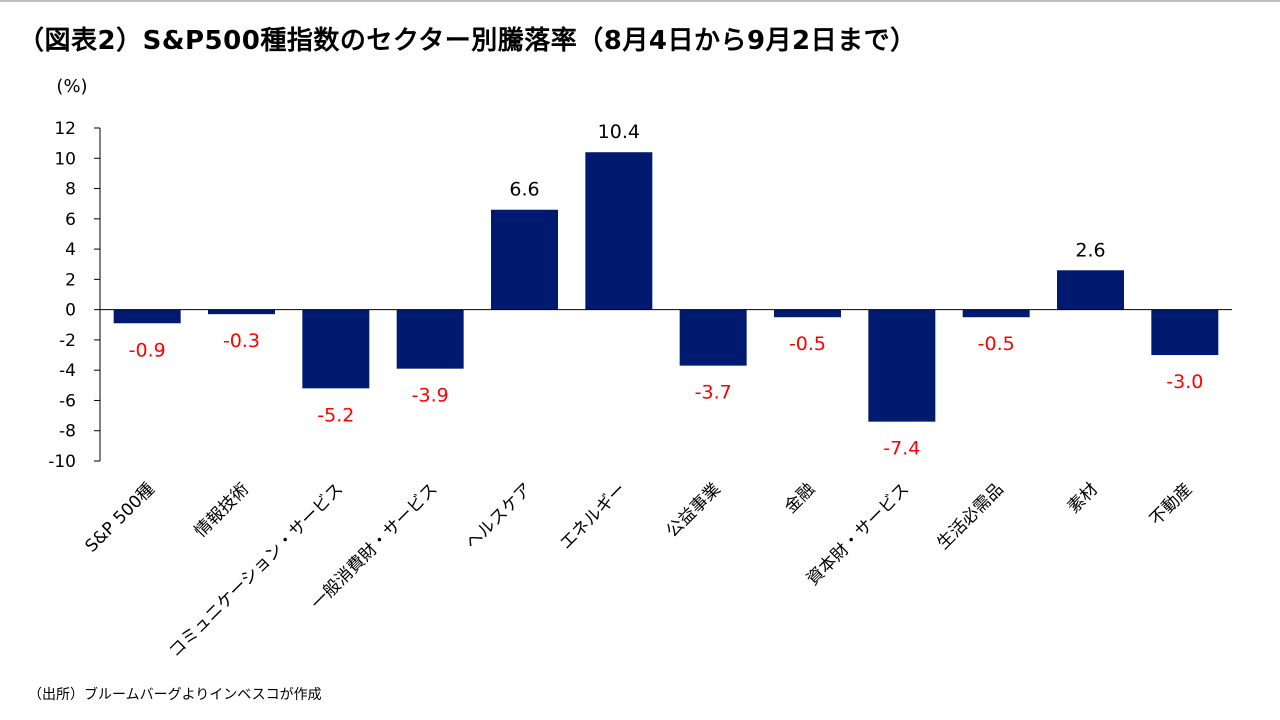  What do you see at coordinates (1090, 250) in the screenshot?
I see `data-label: 2.6` at bounding box center [1090, 250].